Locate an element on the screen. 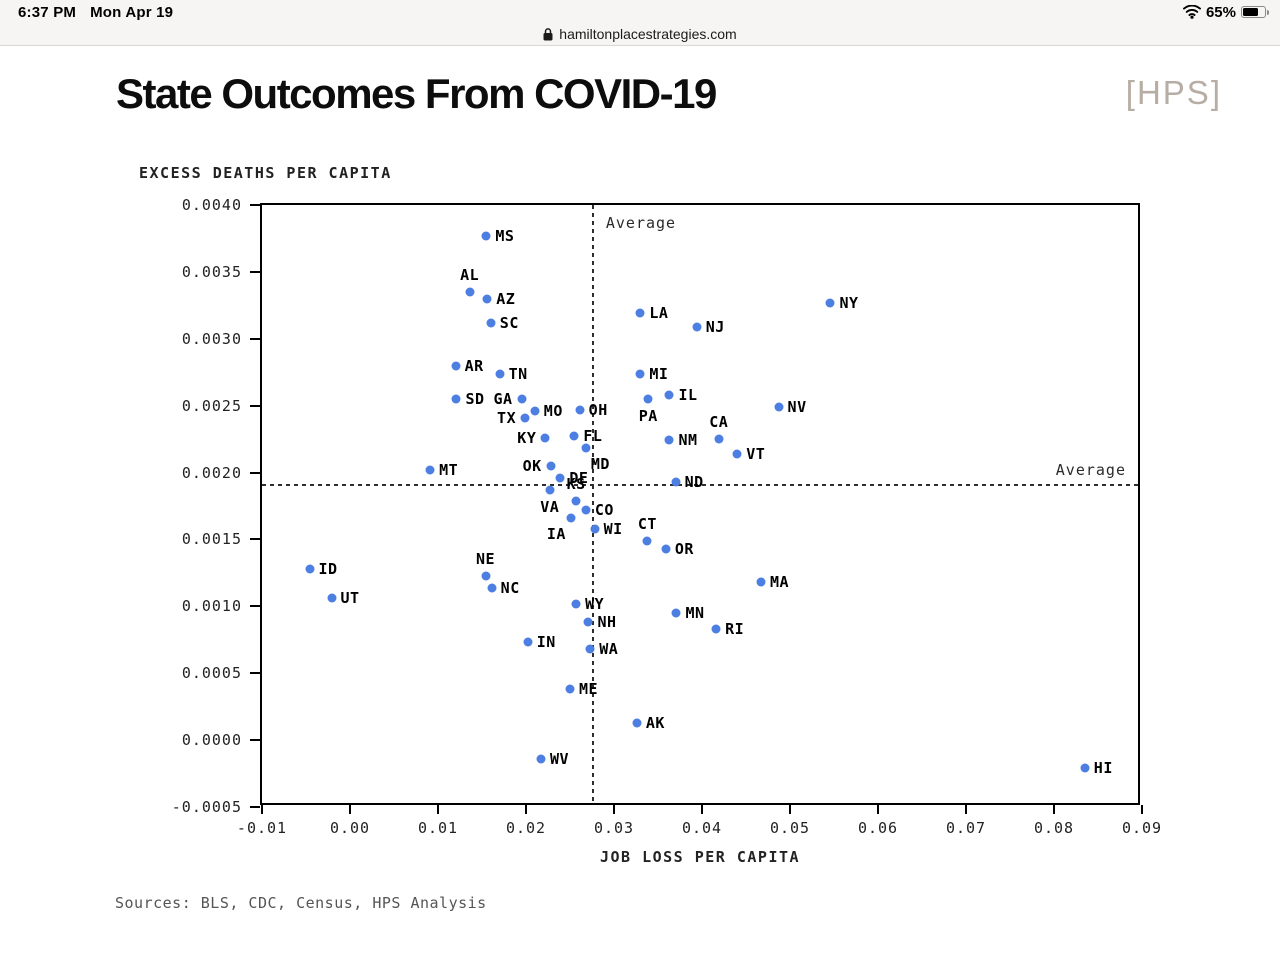  state-label: NE is located at coordinates (485, 558).